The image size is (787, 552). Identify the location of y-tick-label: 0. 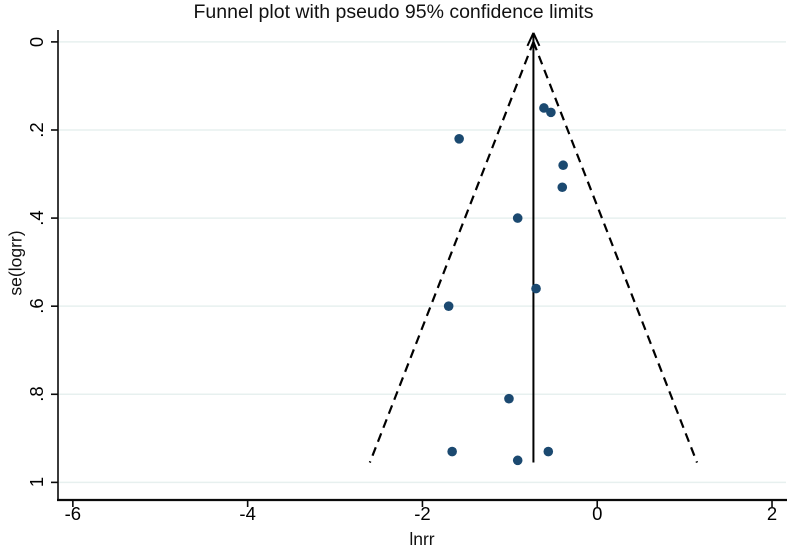
(36, 42).